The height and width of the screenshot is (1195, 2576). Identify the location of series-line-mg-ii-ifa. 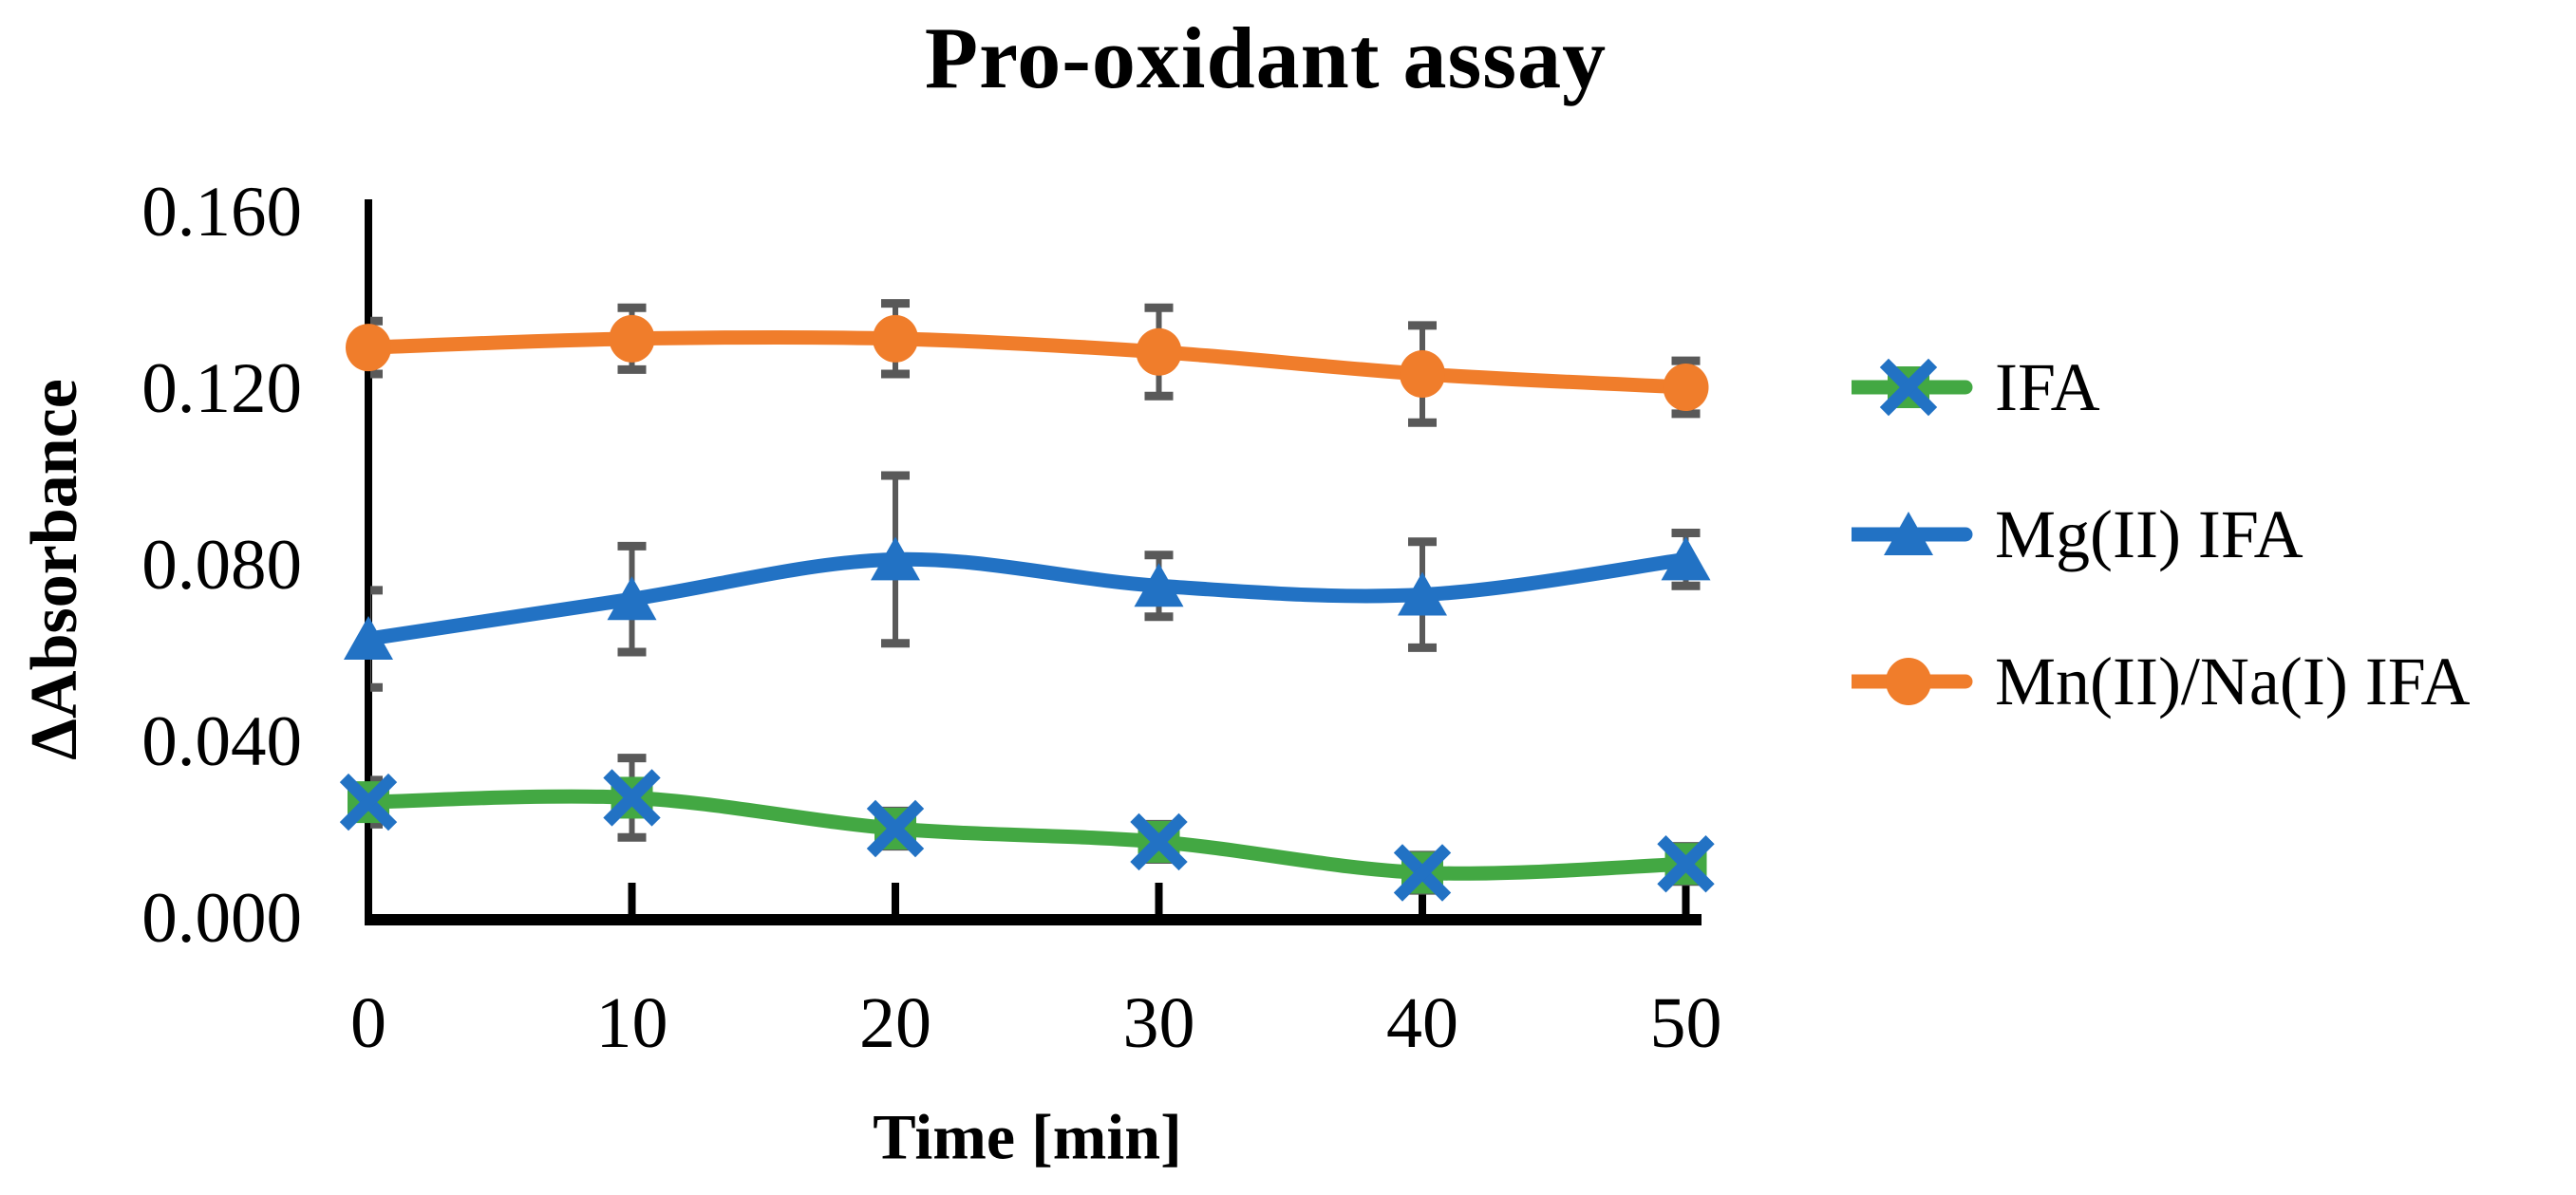
(1027, 598).